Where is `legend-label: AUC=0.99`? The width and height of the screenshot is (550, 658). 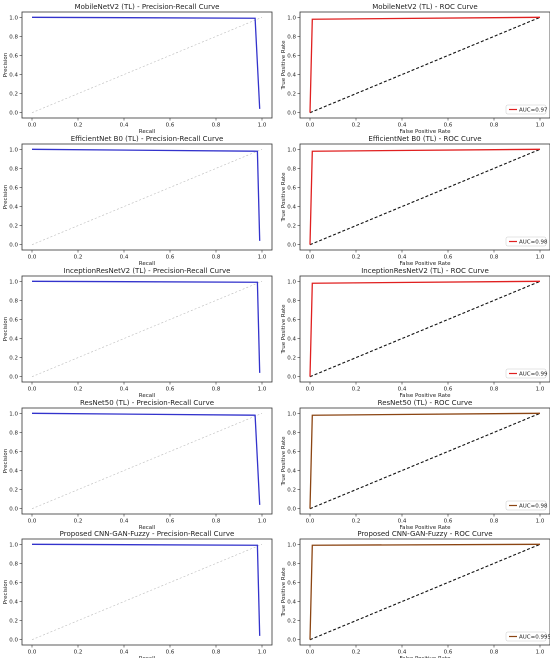 legend-label: AUC=0.99 is located at coordinates (533, 375).